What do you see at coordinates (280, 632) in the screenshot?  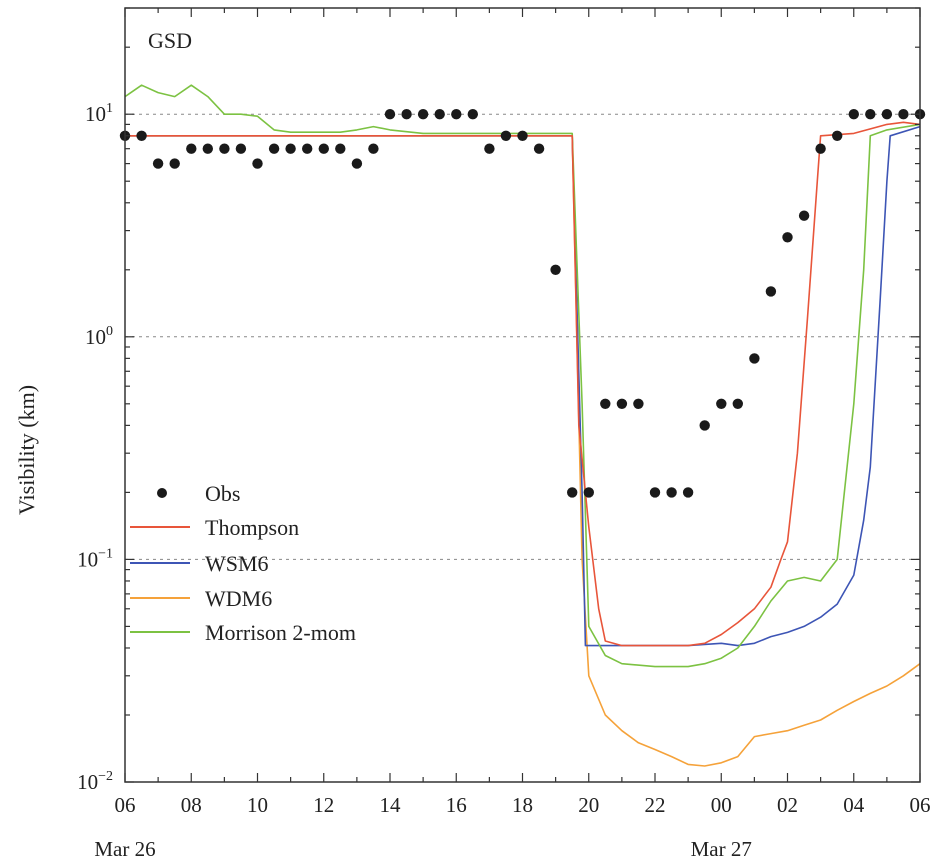 I see `legend-morrison-label: Morrison 2-mom` at bounding box center [280, 632].